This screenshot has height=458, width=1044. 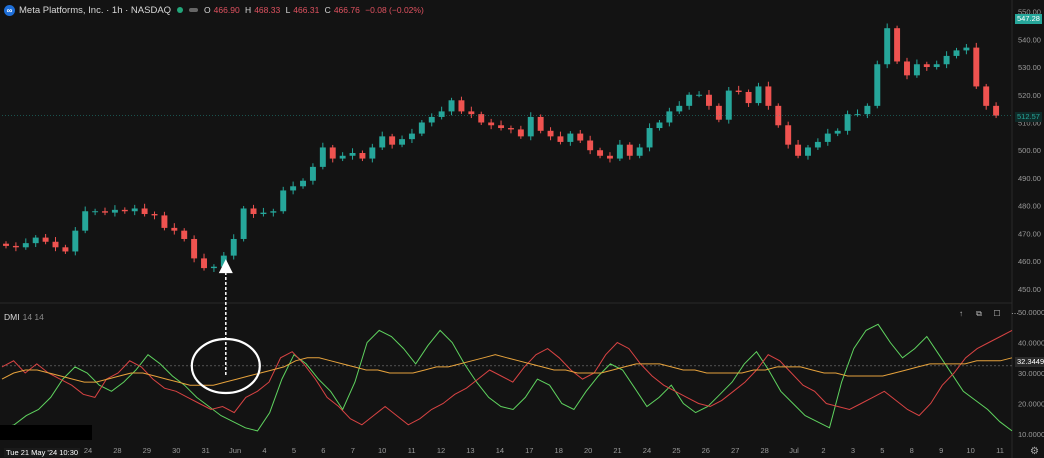 What do you see at coordinates (1029, 12) in the screenshot?
I see `price-tick-label: 550.00` at bounding box center [1029, 12].